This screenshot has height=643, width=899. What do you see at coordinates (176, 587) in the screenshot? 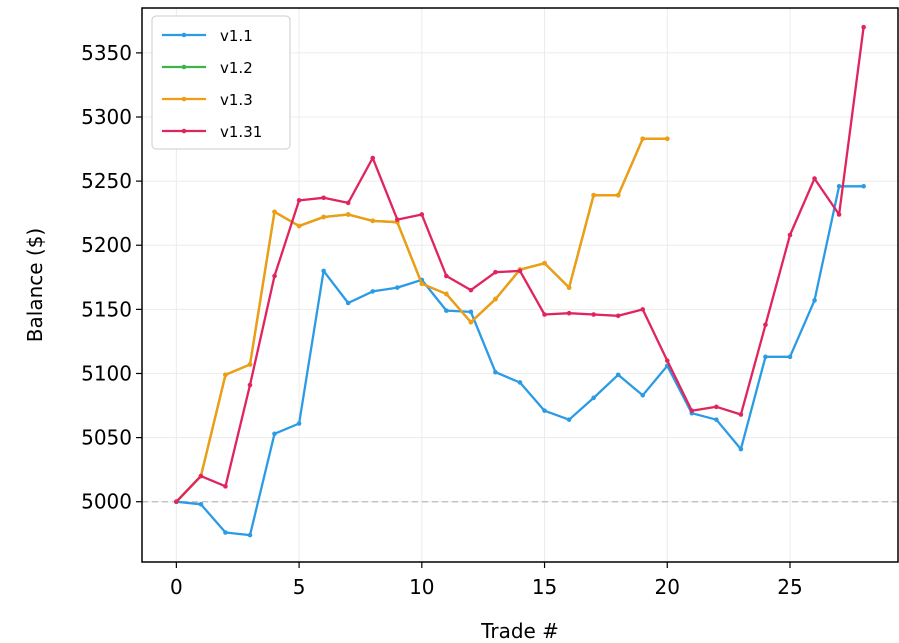
I see `x-tick-label: 0` at bounding box center [176, 587].